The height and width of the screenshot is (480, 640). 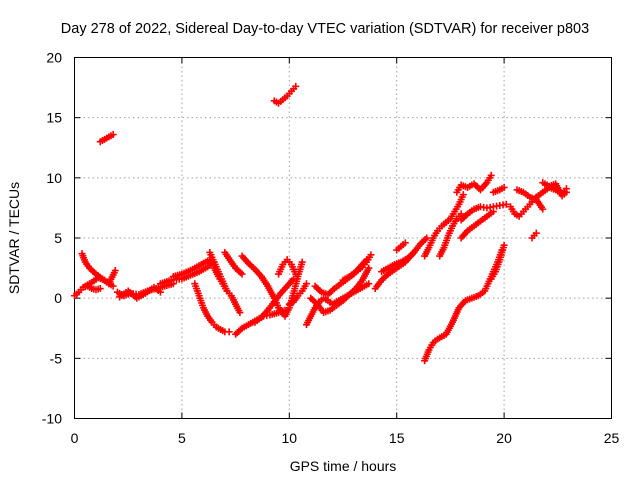 What do you see at coordinates (54, 118) in the screenshot?
I see `y-tick-label: 15` at bounding box center [54, 118].